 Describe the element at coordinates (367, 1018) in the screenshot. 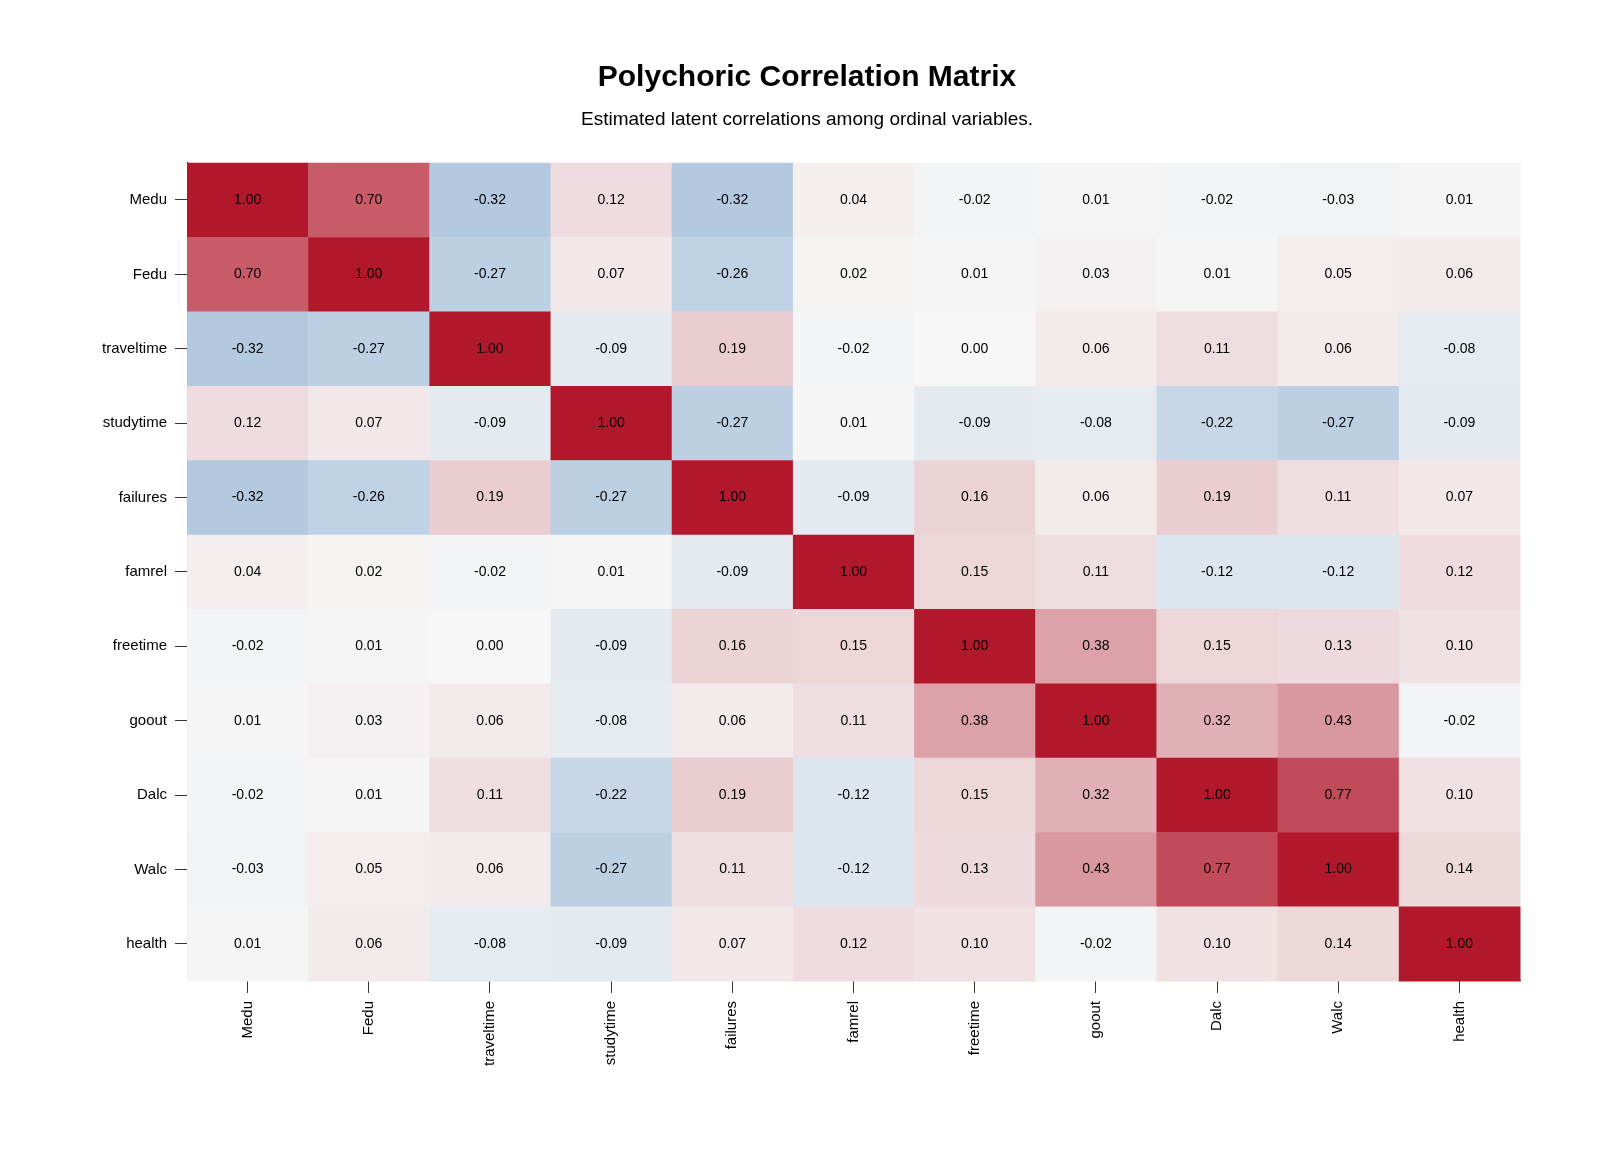

I see `x-tick-label: Fedu` at that location.